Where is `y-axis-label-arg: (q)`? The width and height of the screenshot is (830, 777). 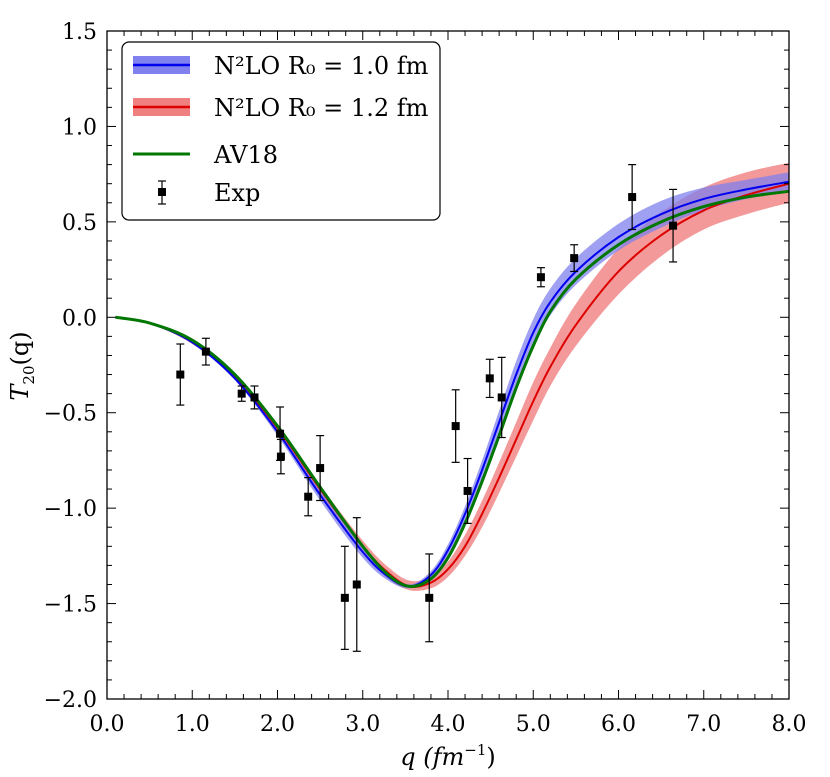 y-axis-label-arg: (q) is located at coordinates (20, 348).